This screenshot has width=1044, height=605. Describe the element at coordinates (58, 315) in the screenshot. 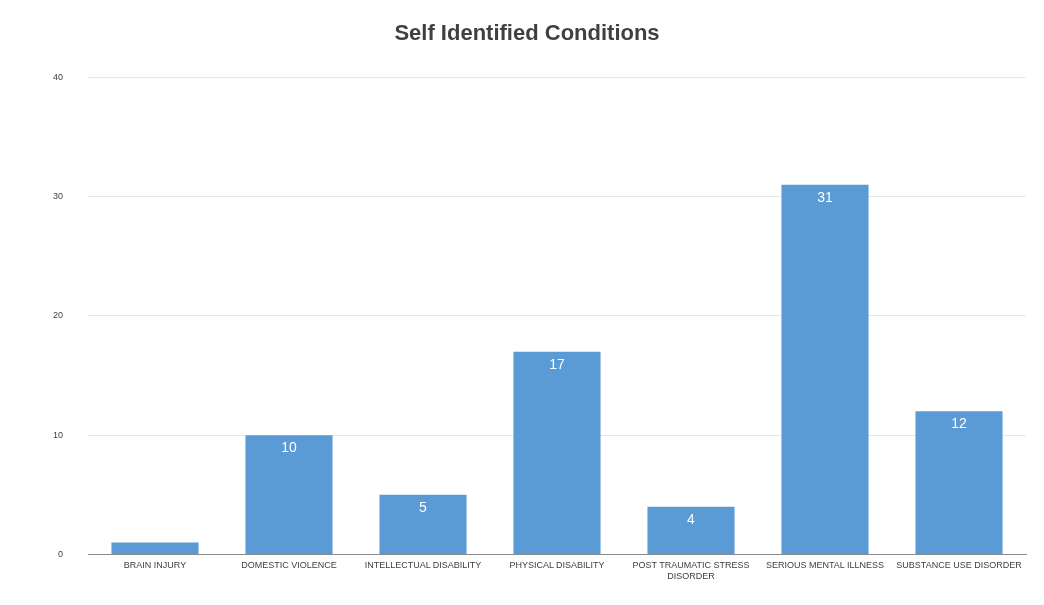

I see `y-tick-label: 20` at that location.